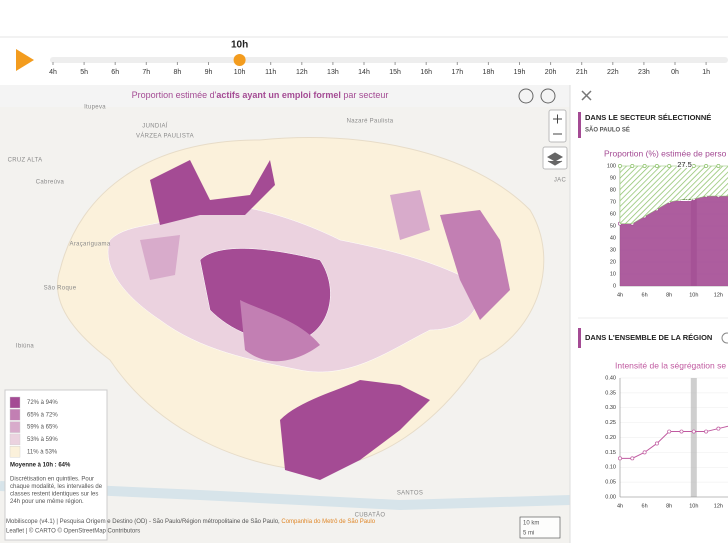  Describe the element at coordinates (648, 337) in the screenshot. I see `region-heading: DANS L'ENSEMBLE DE LA RÉGION` at that location.